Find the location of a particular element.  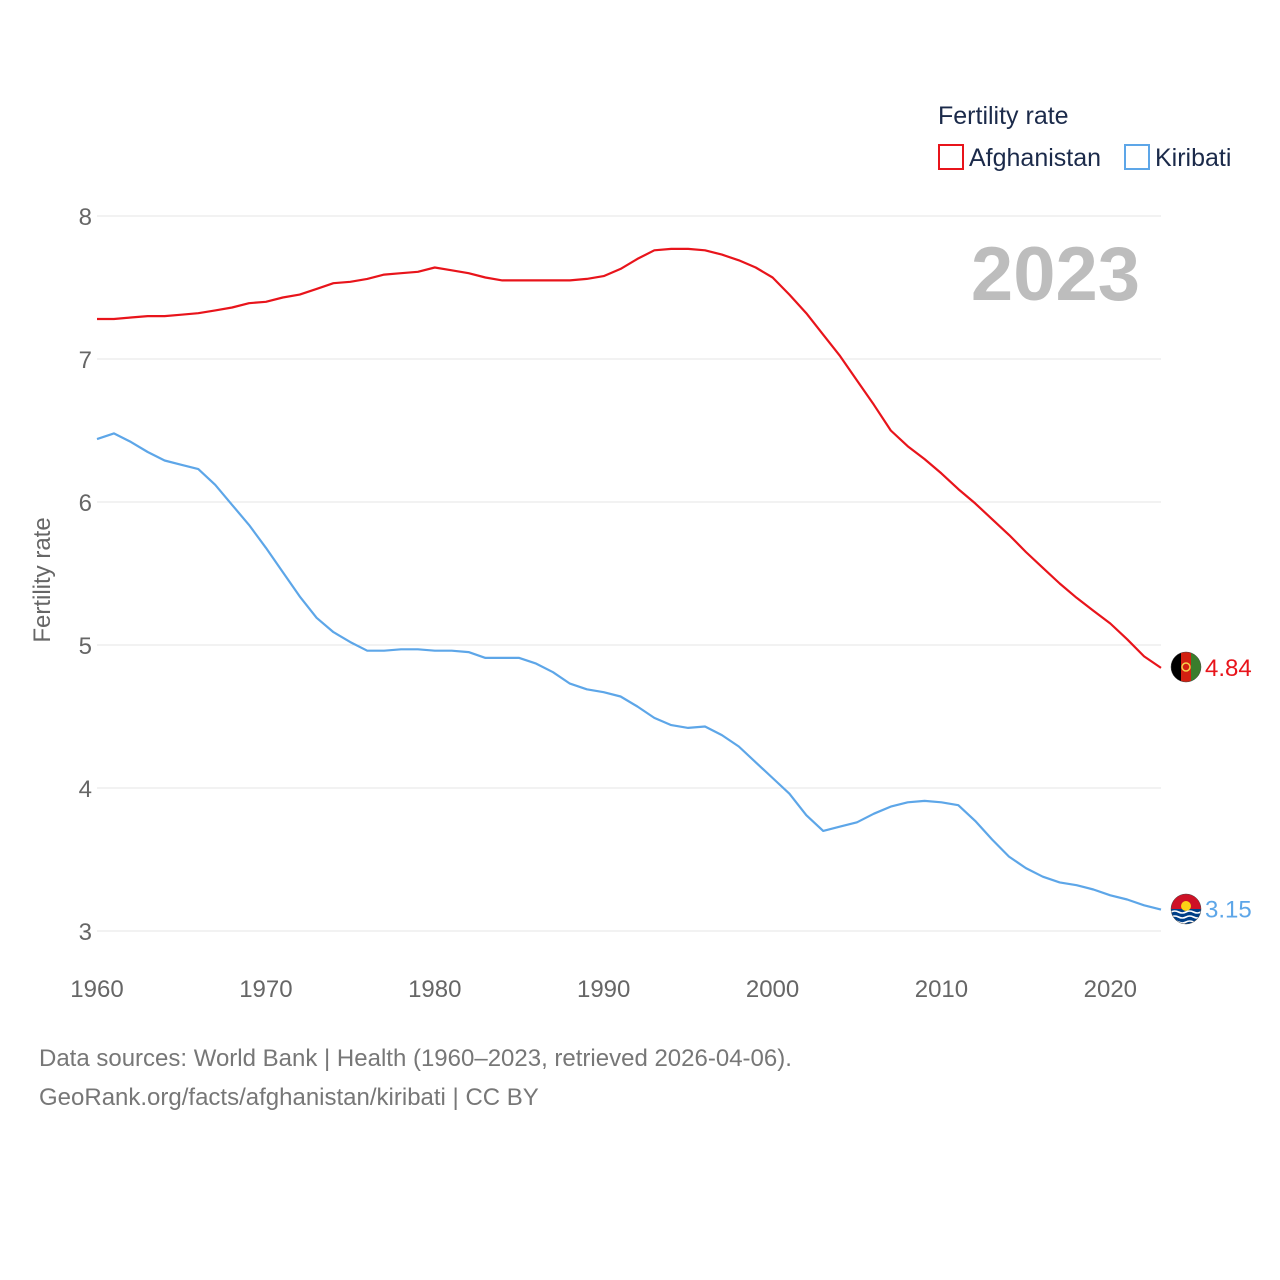

x-axis-ticks: 1960 1970 1980 1990 2000 2010 2020 is located at coordinates (603, 989).